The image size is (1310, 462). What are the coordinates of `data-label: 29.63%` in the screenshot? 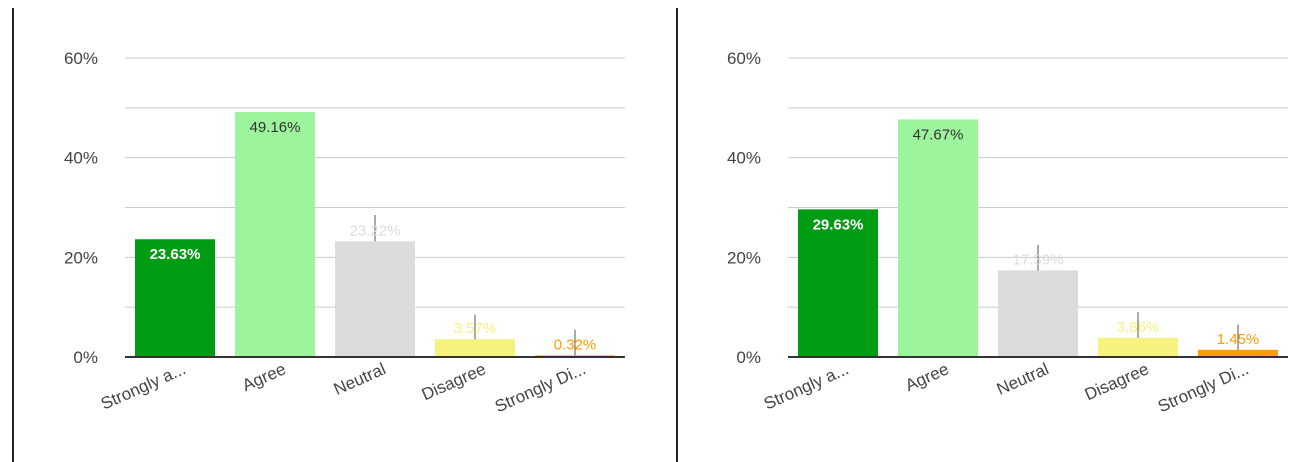 It's located at (838, 224).